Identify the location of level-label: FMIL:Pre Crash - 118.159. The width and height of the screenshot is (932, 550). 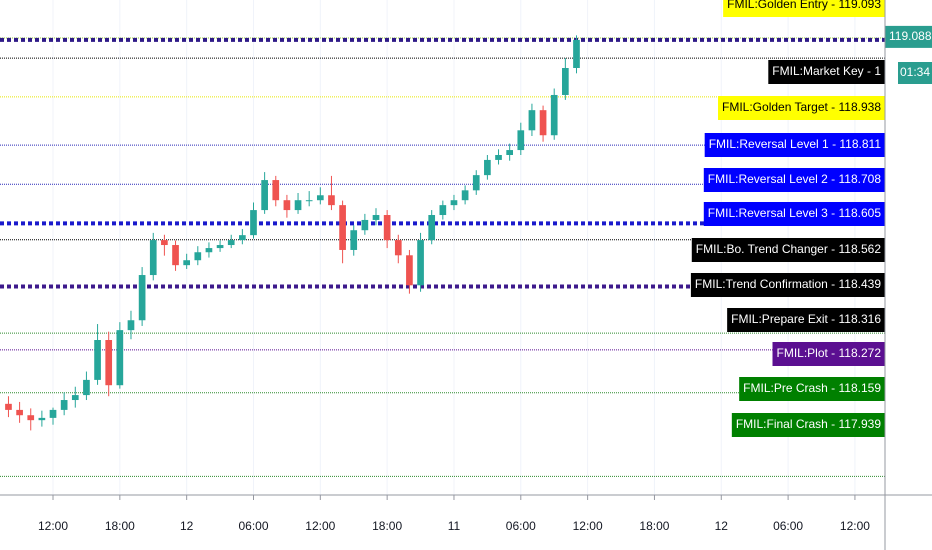
(812, 388).